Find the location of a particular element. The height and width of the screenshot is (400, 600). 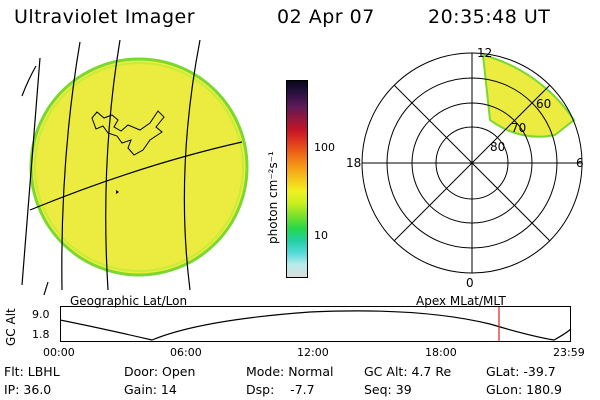

altitude-min-tick: 1.8 is located at coordinates (41, 334).